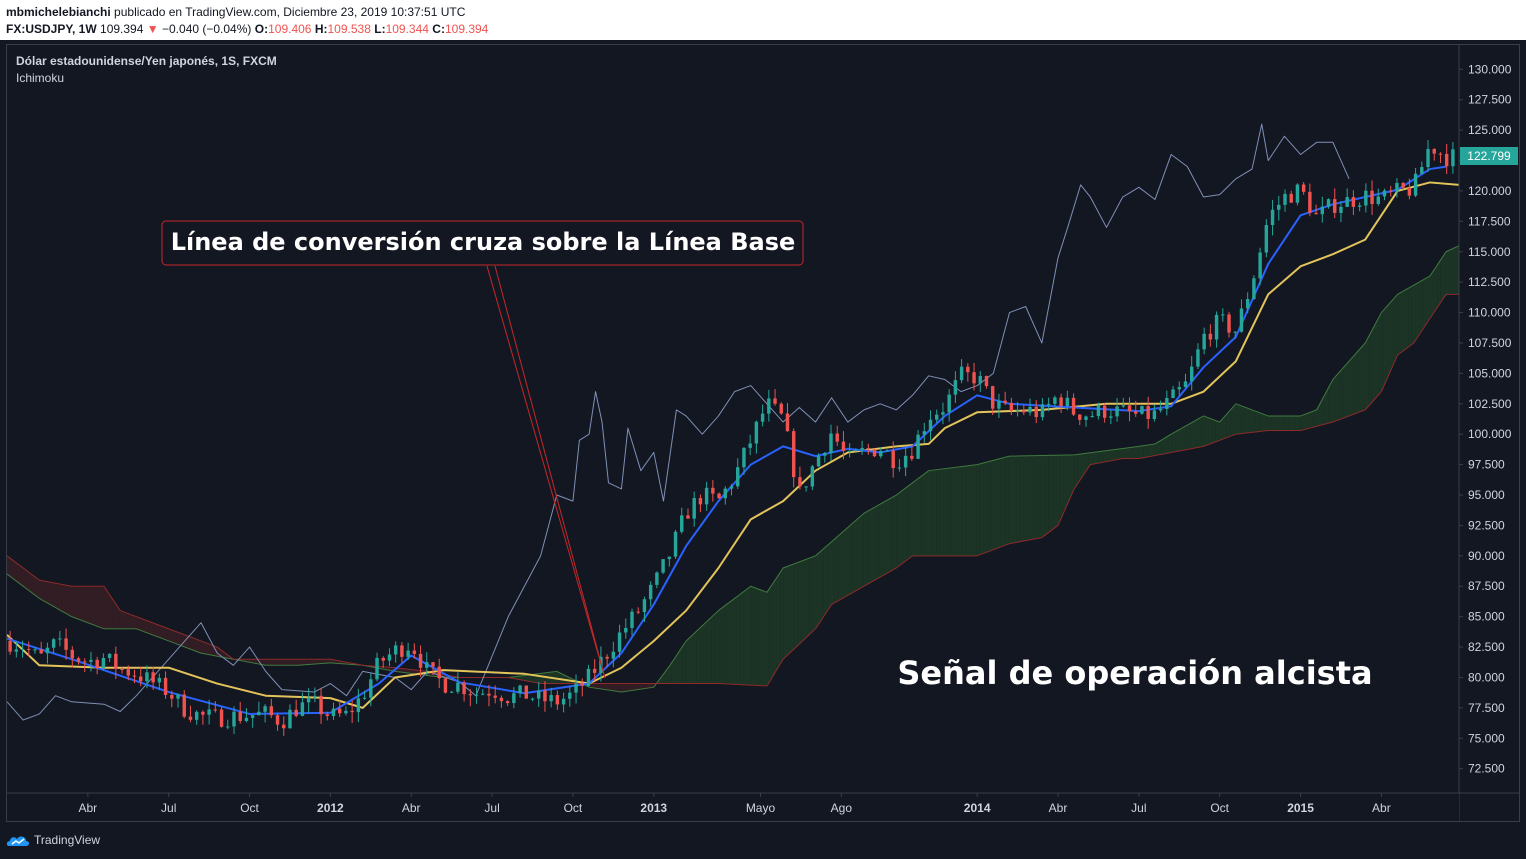 This screenshot has width=1526, height=859. I want to click on price-badge-text: 122.799, so click(1489, 156).